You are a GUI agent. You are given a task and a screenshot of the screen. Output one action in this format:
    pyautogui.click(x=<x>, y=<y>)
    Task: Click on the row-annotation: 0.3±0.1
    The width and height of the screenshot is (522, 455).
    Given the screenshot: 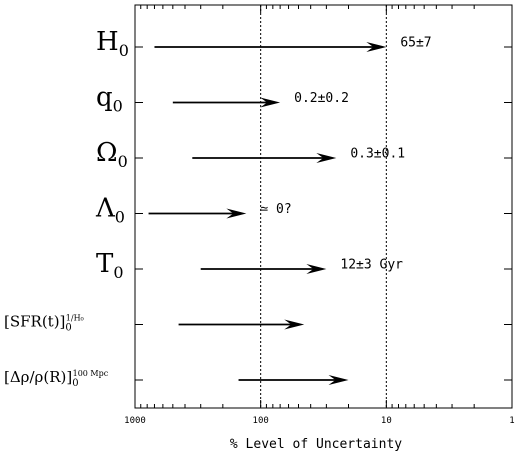 What is the action you would take?
    pyautogui.click(x=377, y=154)
    